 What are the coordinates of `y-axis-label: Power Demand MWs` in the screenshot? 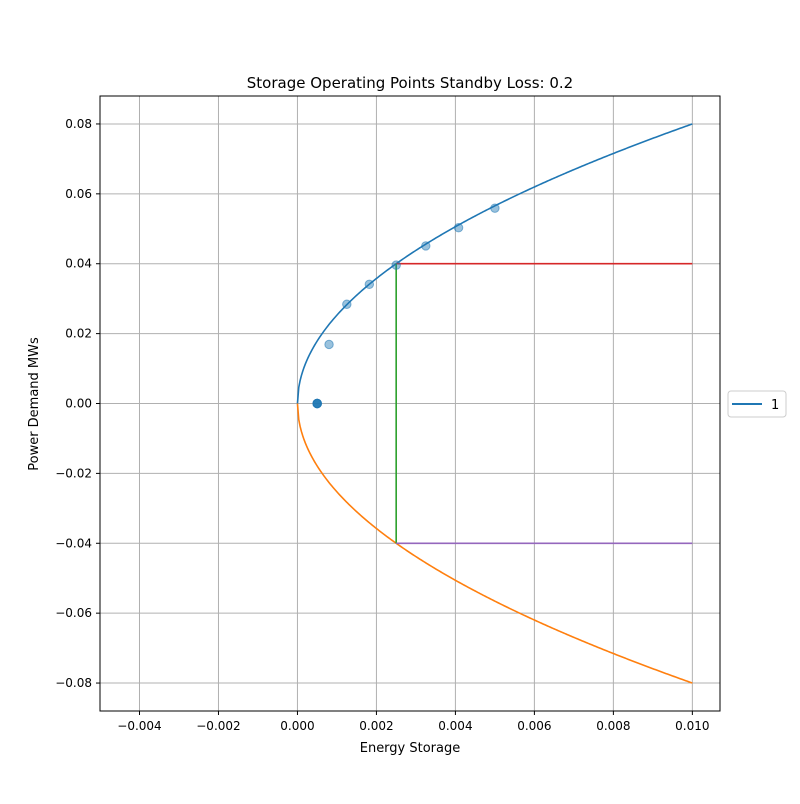 It's located at (34, 404).